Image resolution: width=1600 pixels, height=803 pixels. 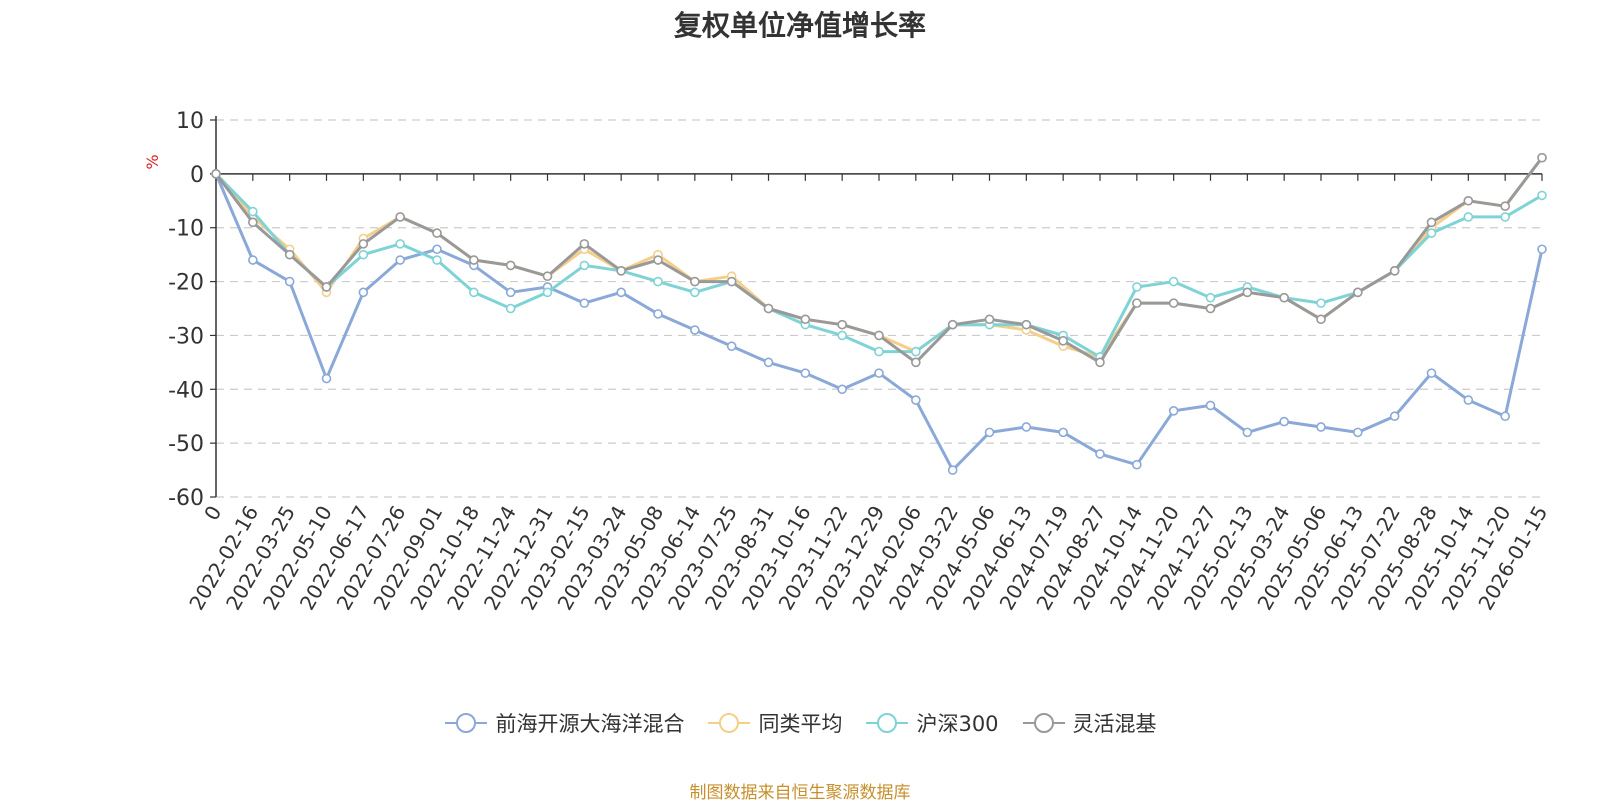 What do you see at coordinates (186, 229) in the screenshot?
I see `y-tick-label: -10` at bounding box center [186, 229].